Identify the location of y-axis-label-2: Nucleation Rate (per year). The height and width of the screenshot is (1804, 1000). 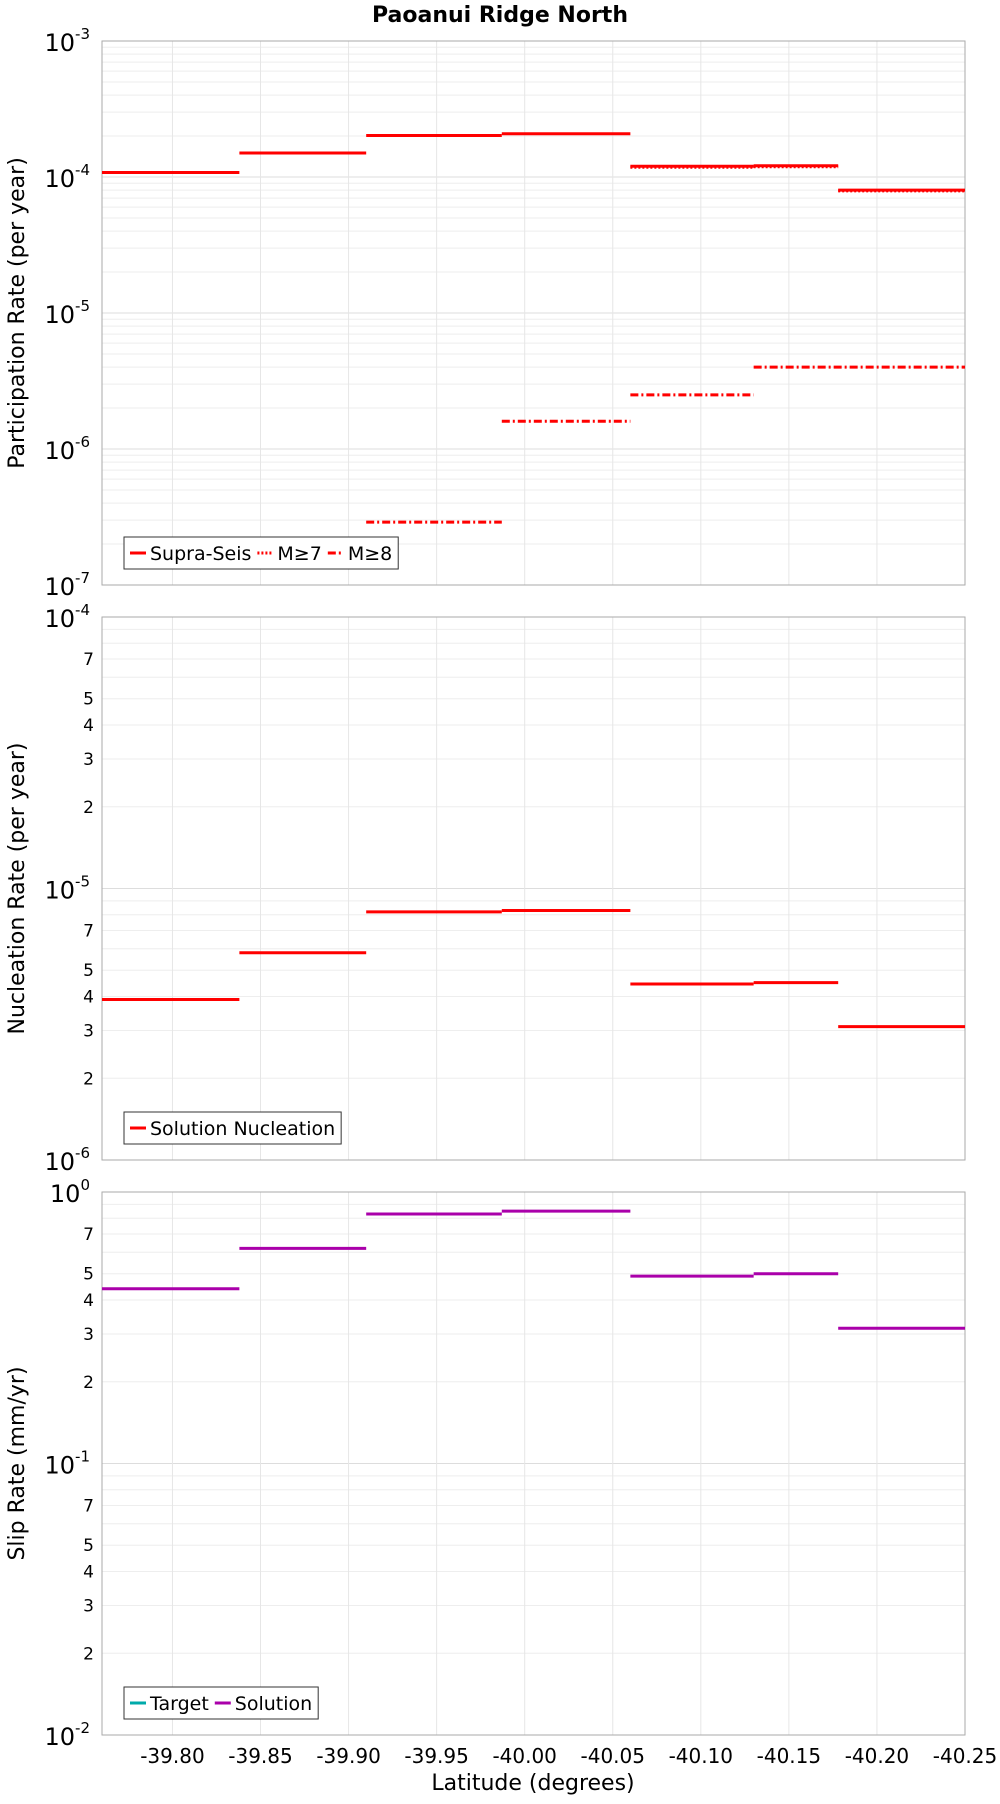
(17, 889).